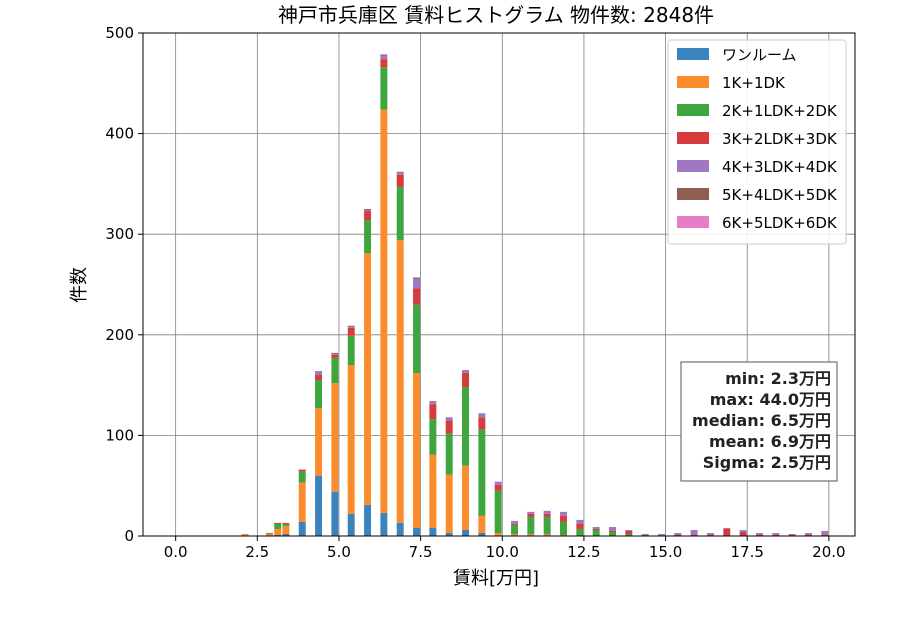 The width and height of the screenshot is (900, 630). Describe the element at coordinates (828, 552) in the screenshot. I see `x-tick-label: 20.0` at that location.